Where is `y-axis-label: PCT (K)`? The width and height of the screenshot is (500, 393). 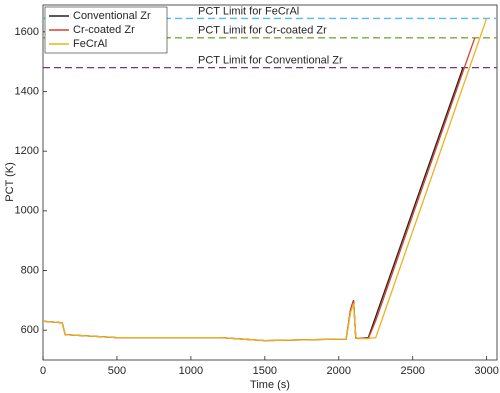
y-axis-label: PCT (K) is located at coordinates (10, 182).